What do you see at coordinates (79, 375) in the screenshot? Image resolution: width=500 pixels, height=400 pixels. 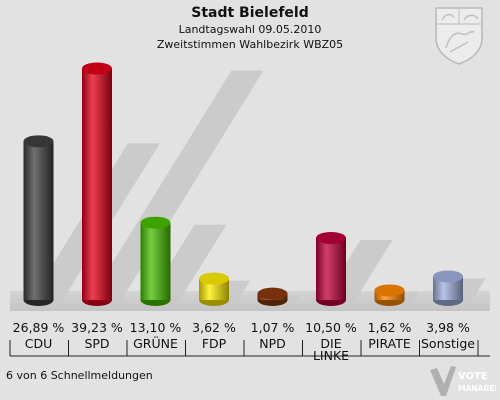 I see `footer-note: 6 von 6 Schnellmeldungen` at bounding box center [79, 375].